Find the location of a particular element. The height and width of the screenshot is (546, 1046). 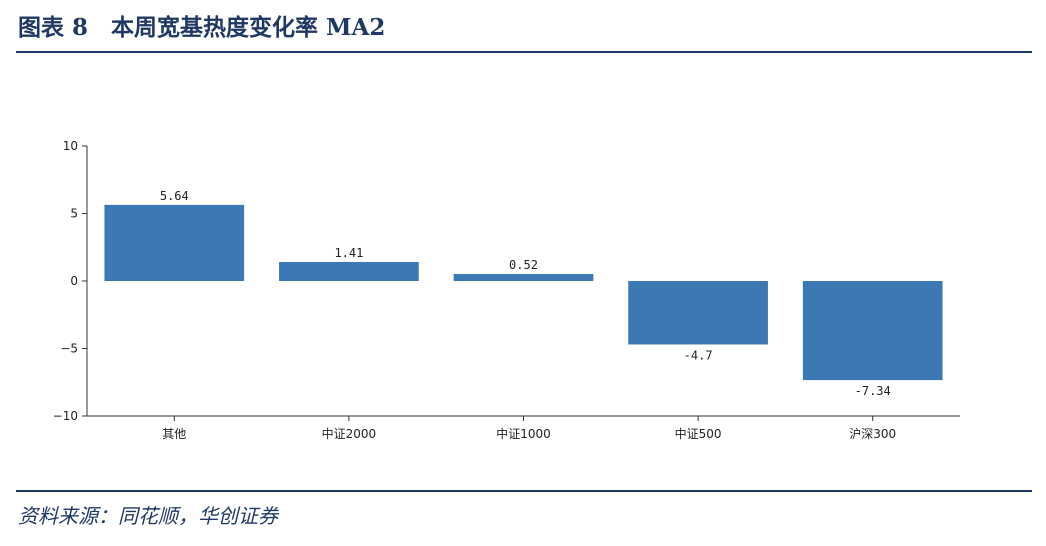

y-tick-label: 0 is located at coordinates (74, 281).